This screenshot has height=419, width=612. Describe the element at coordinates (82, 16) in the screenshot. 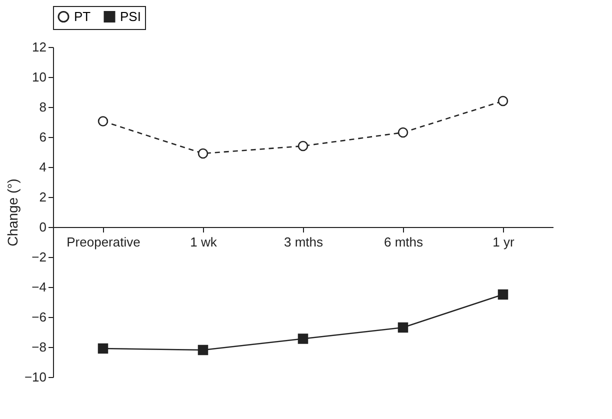

I see `legend-label: PT` at that location.